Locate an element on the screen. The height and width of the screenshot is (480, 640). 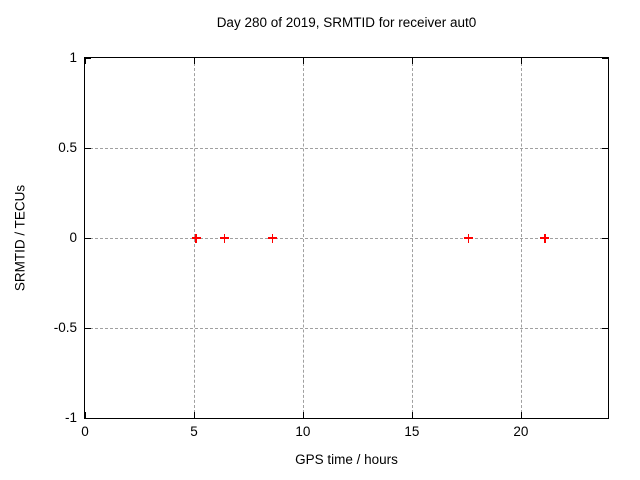
y-tick-label: 0.5 is located at coordinates (67, 147).